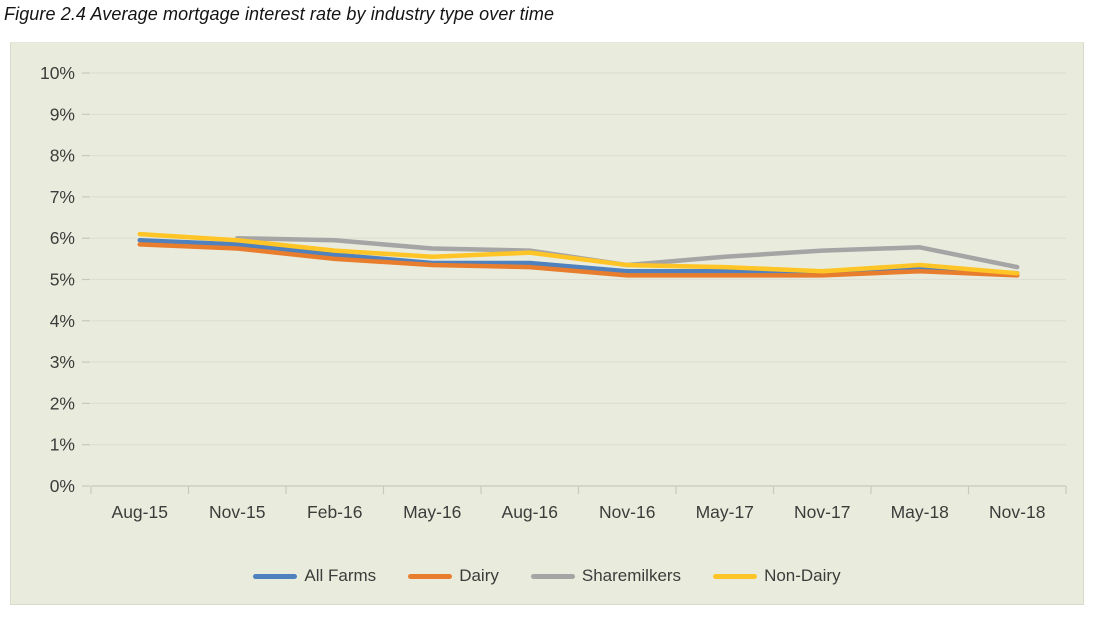 This screenshot has height=619, width=1097. Describe the element at coordinates (578, 260) in the screenshot. I see `series-line-dairy` at that location.